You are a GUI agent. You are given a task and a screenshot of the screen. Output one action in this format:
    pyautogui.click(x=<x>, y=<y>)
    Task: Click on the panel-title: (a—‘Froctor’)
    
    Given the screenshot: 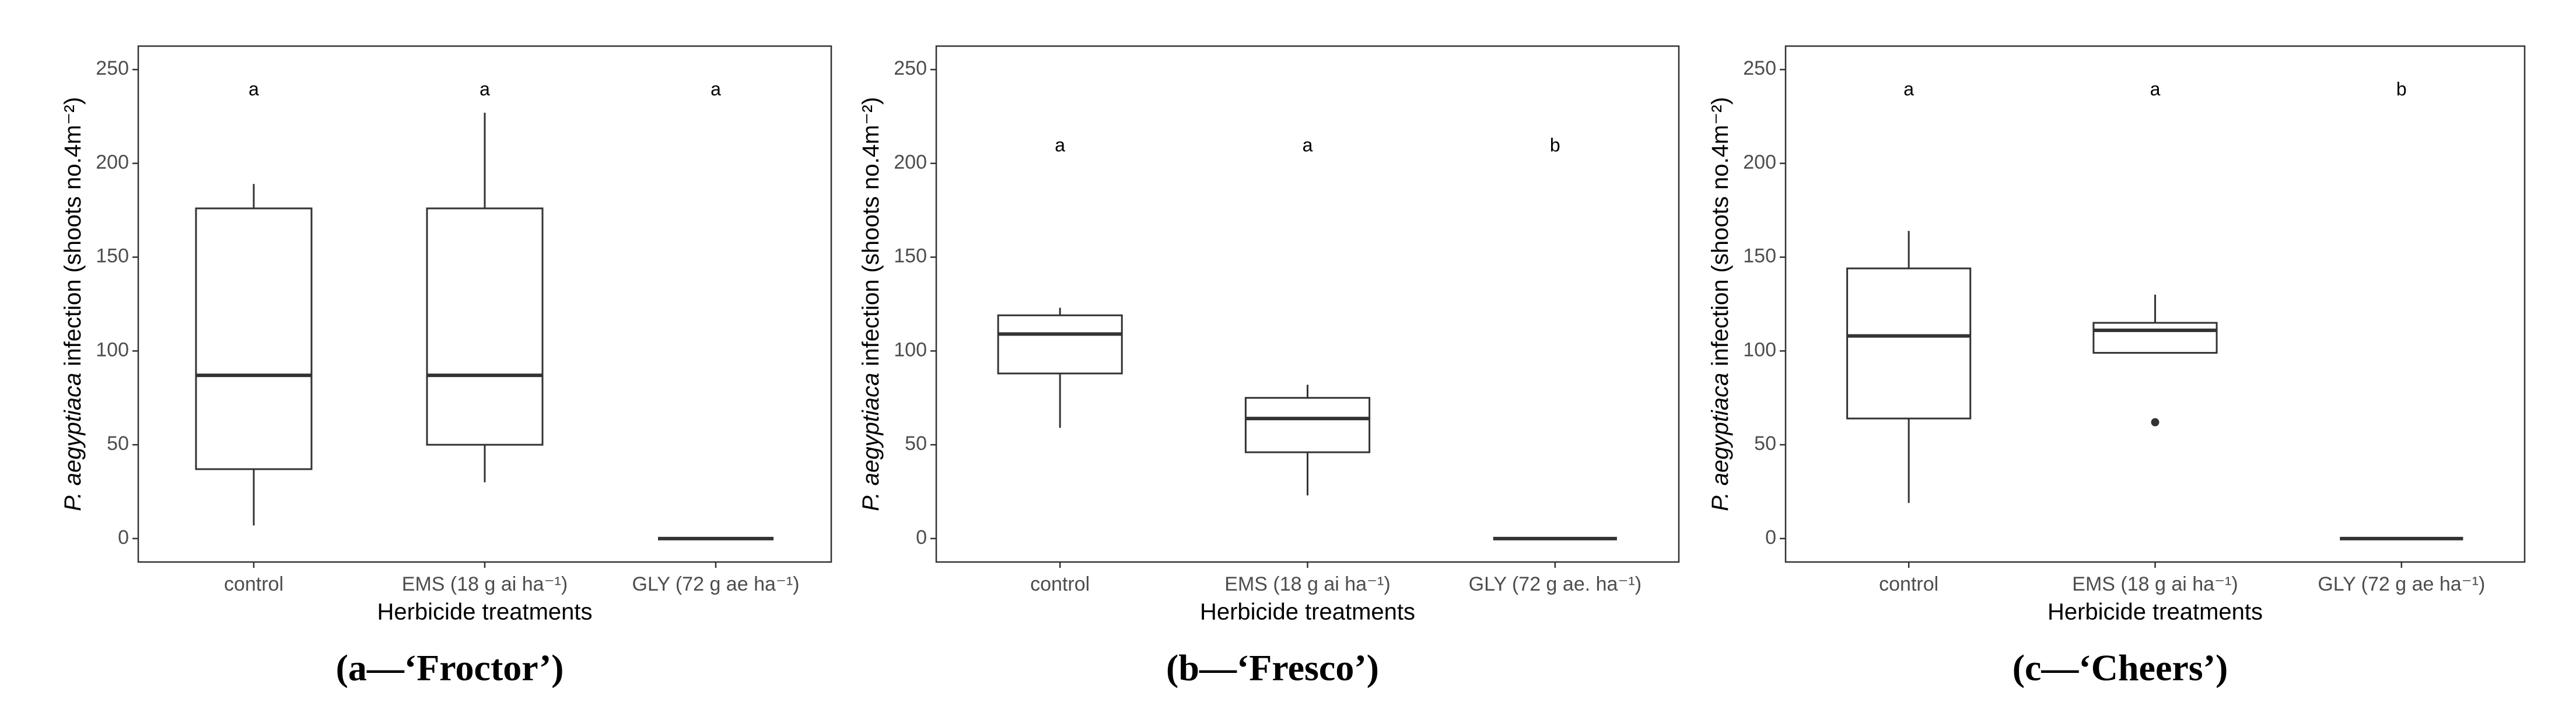 What is the action you would take?
    pyautogui.click(x=450, y=668)
    